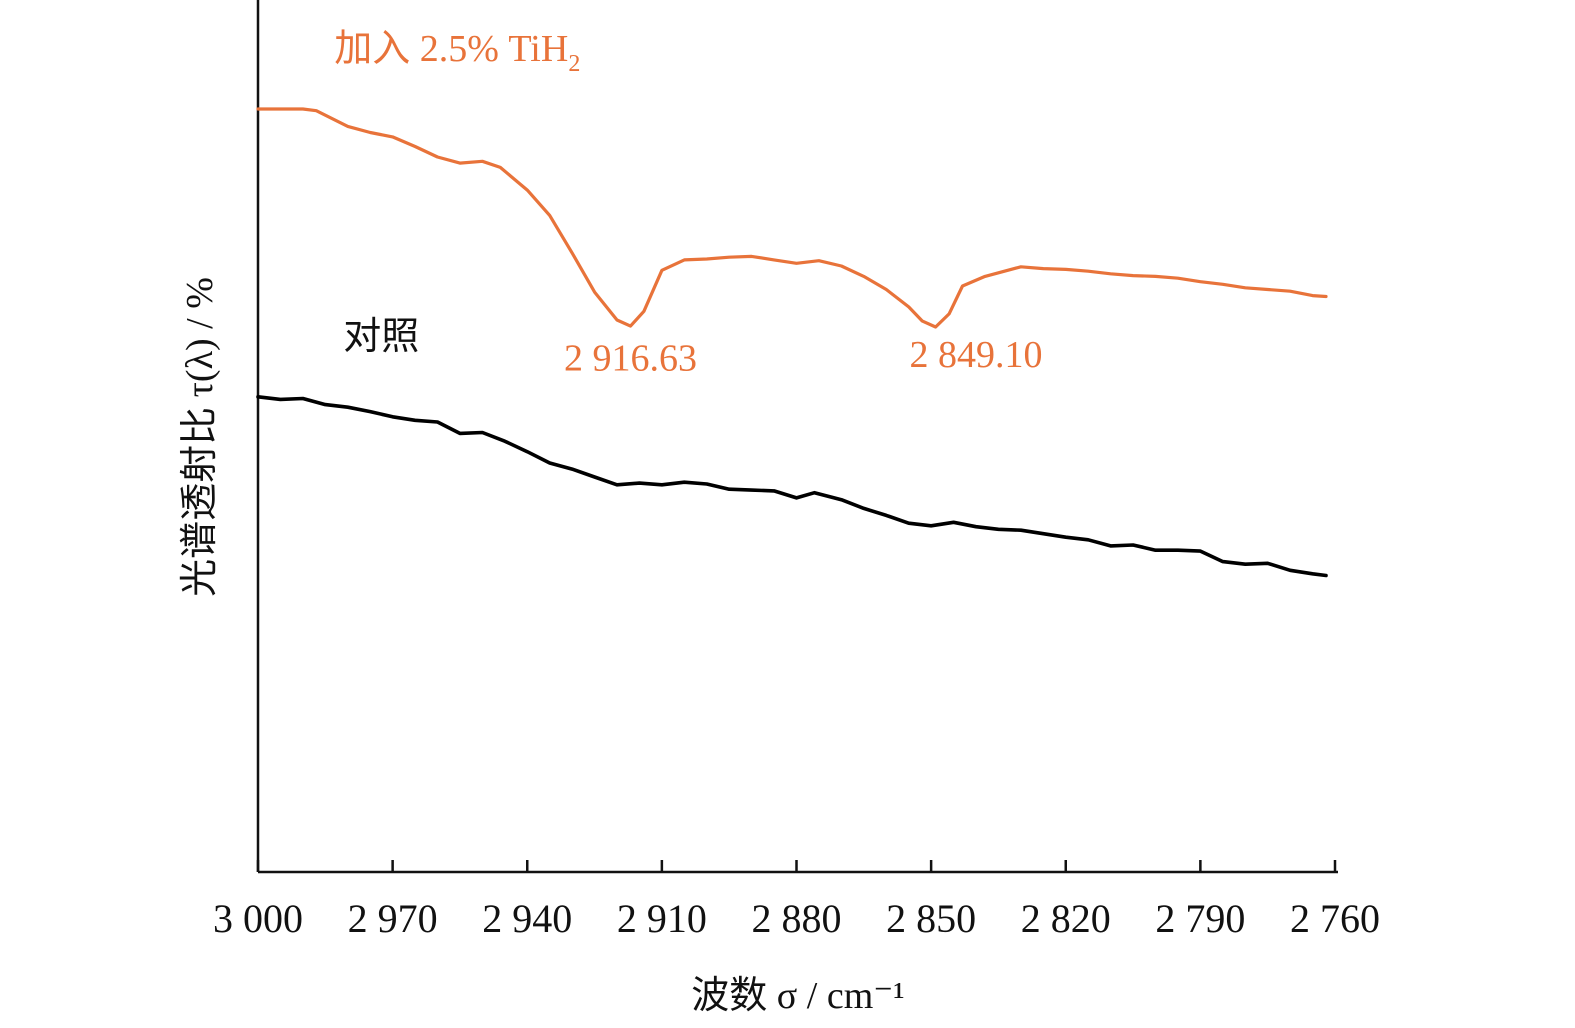 This screenshot has width=1575, height=1028. Describe the element at coordinates (797, 996) in the screenshot. I see `x-axis-title: 波数 σ / cm⁻¹` at that location.